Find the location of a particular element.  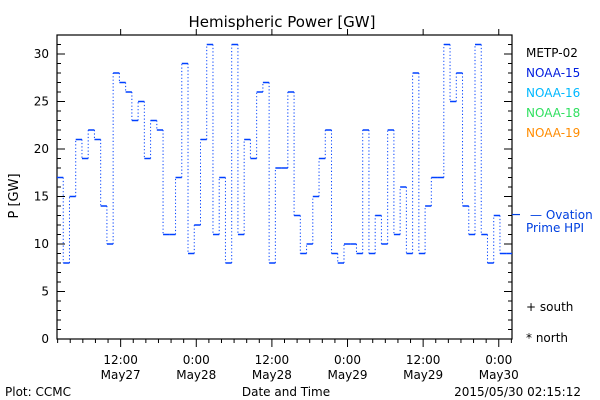

legend-entry-metp-02: METP-02 is located at coordinates (552, 53).